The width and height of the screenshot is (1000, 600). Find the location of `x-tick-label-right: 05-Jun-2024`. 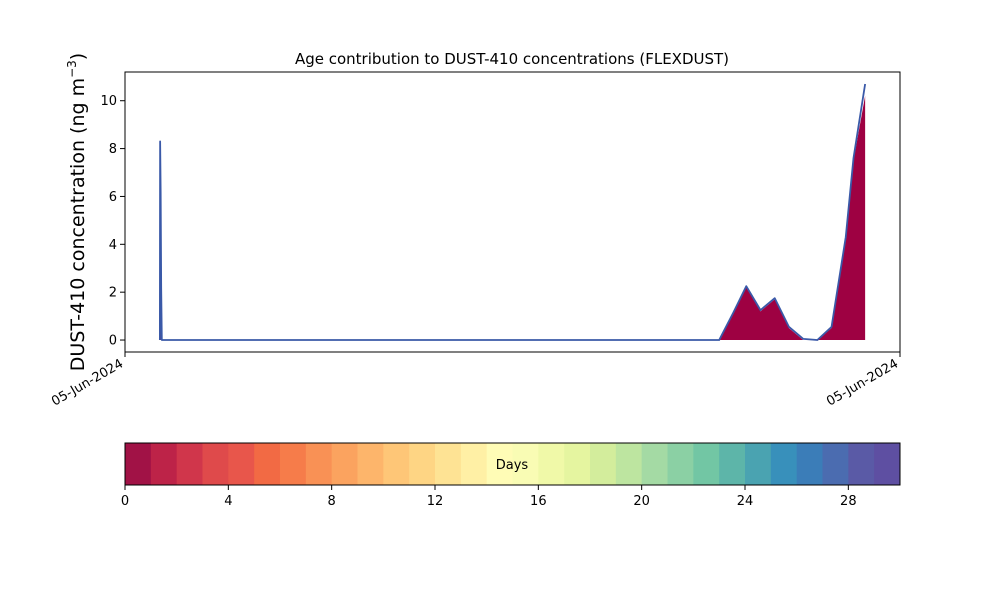

x-tick-label-right: 05-Jun-2024 is located at coordinates (862, 382).